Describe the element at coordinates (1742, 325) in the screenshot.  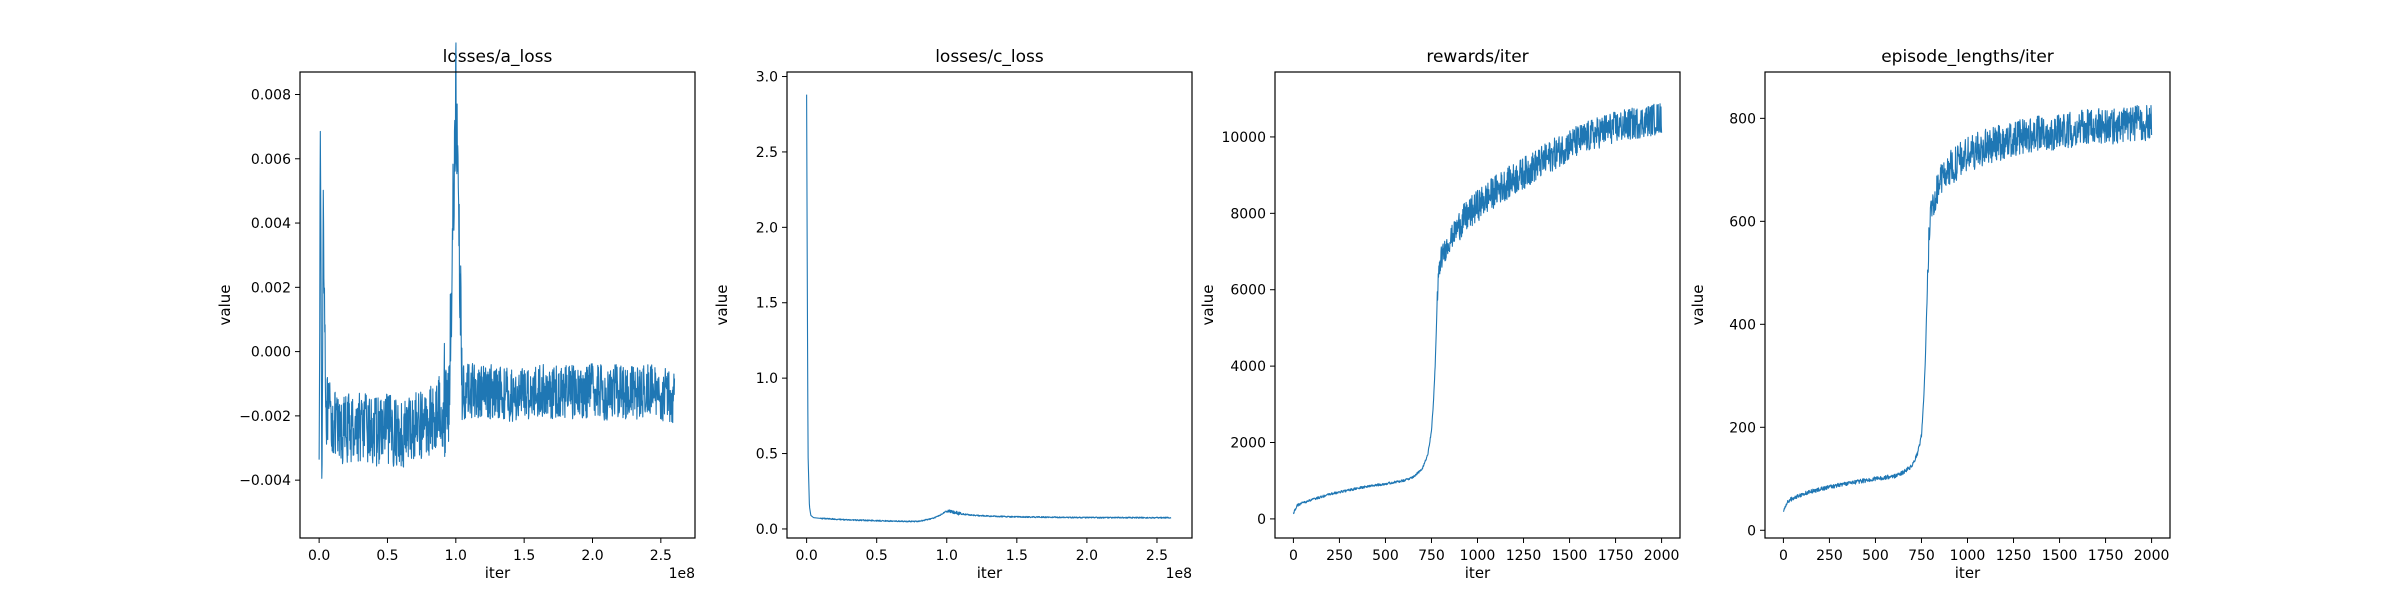
I see `y-tick-label: 400` at that location.